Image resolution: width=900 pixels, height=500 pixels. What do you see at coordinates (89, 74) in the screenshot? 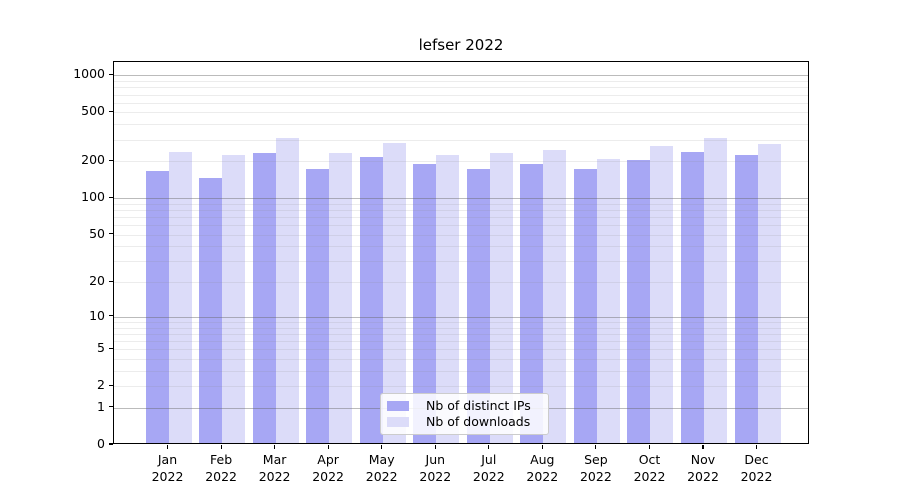
I see `y-tick-label-1000: 1000` at bounding box center [89, 74].